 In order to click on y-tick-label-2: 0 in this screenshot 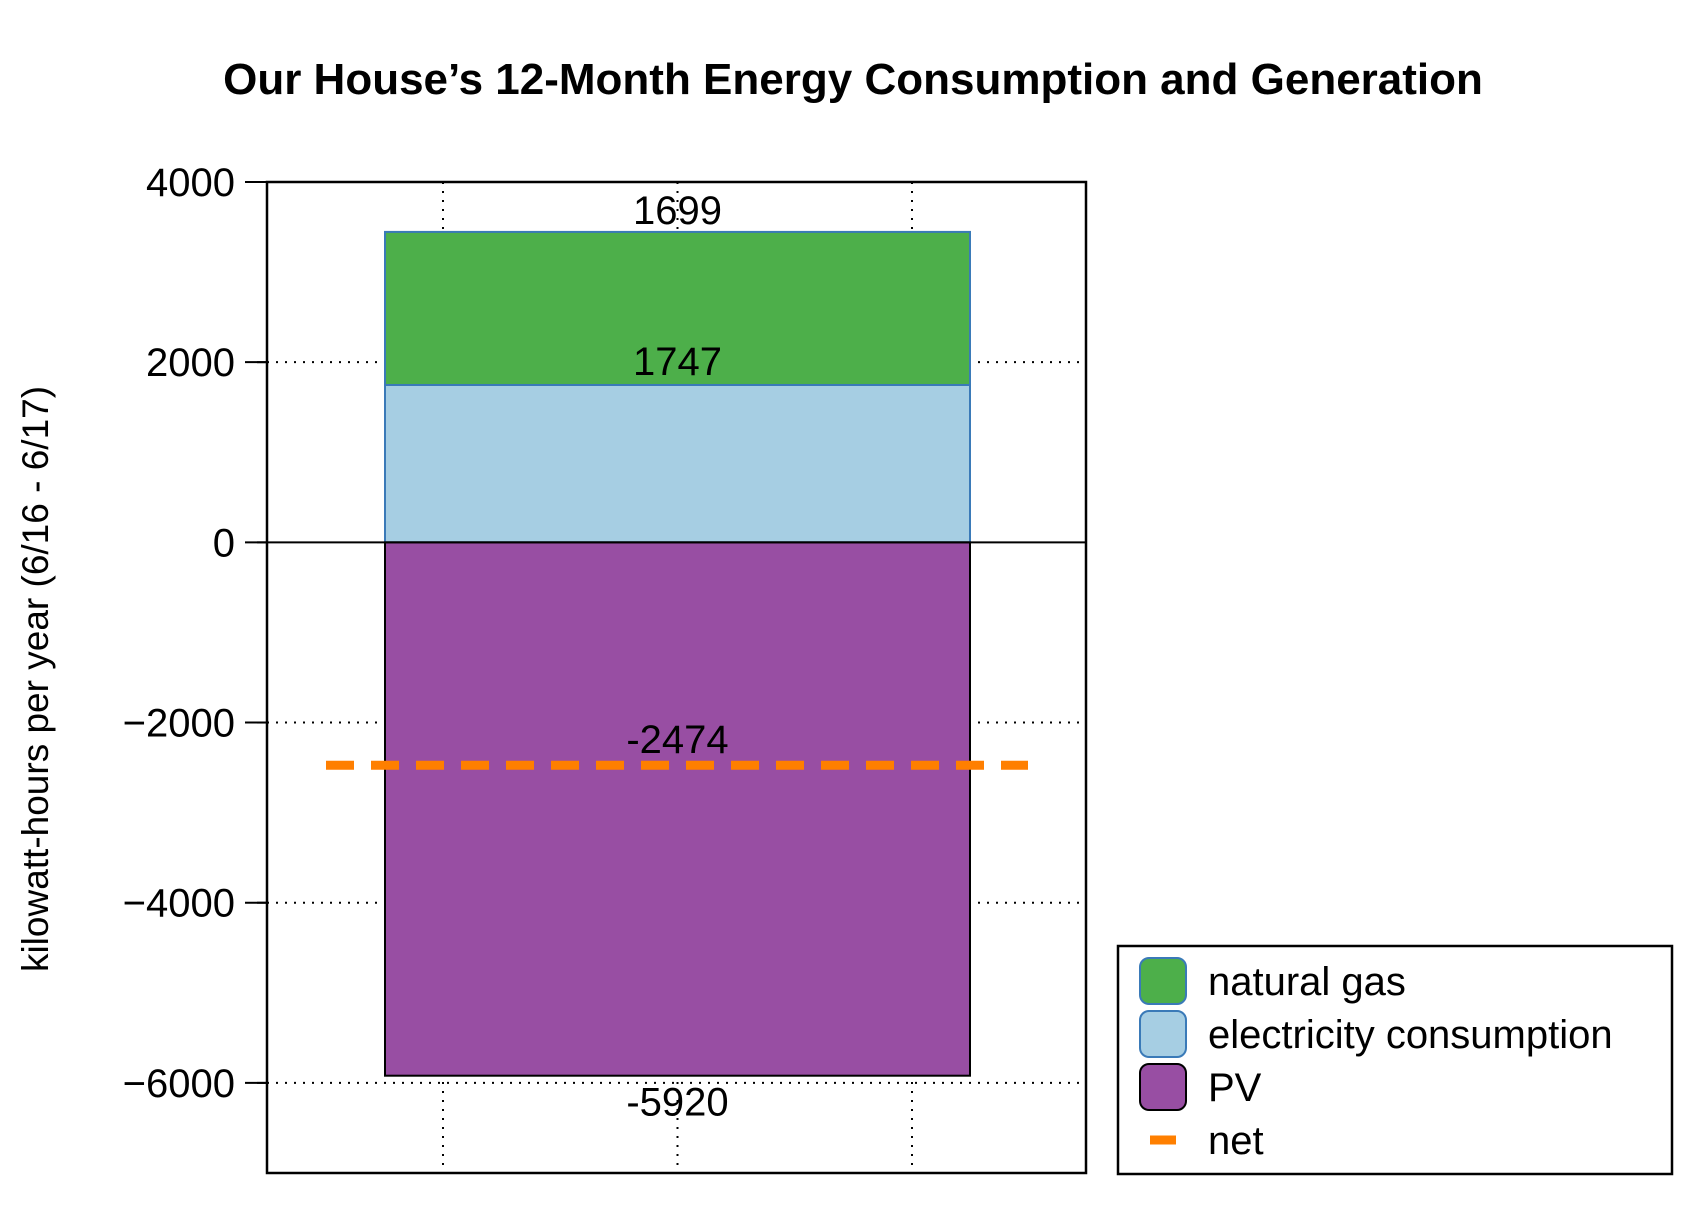, I will do `click(224, 543)`.